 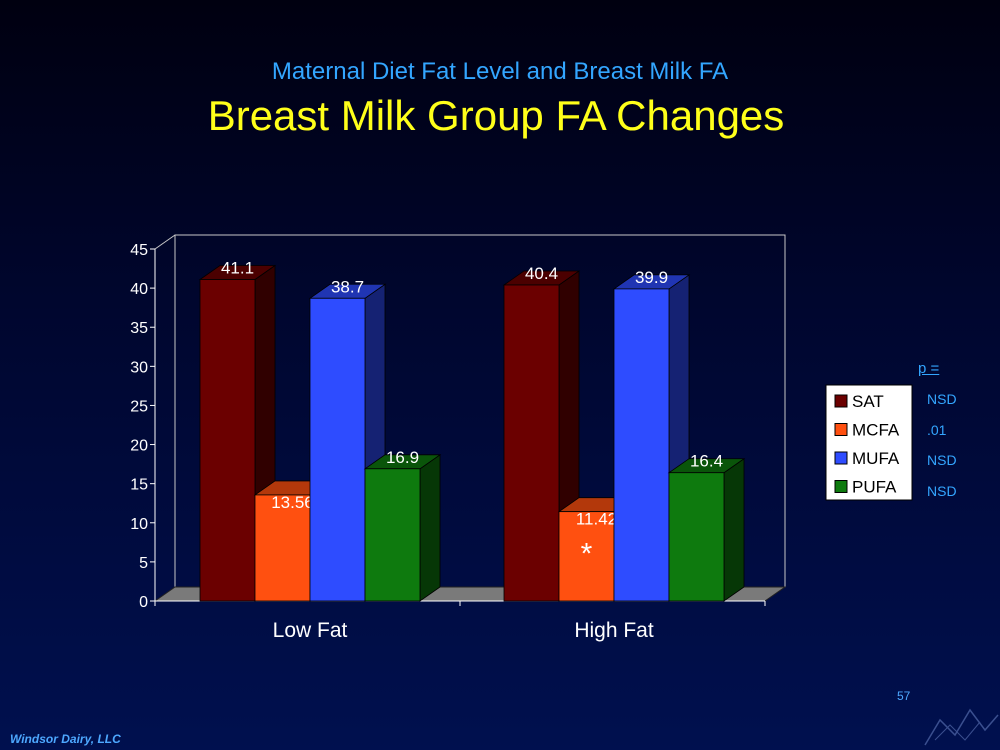 I want to click on data-label: 38.7, so click(x=347, y=286).